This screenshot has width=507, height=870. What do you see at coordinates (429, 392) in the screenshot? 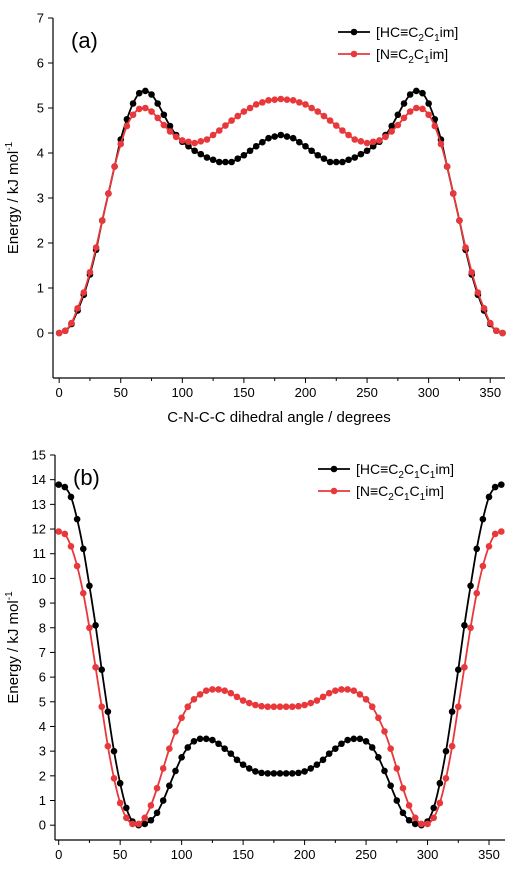
I see `x-tick-label: 300` at bounding box center [429, 392].